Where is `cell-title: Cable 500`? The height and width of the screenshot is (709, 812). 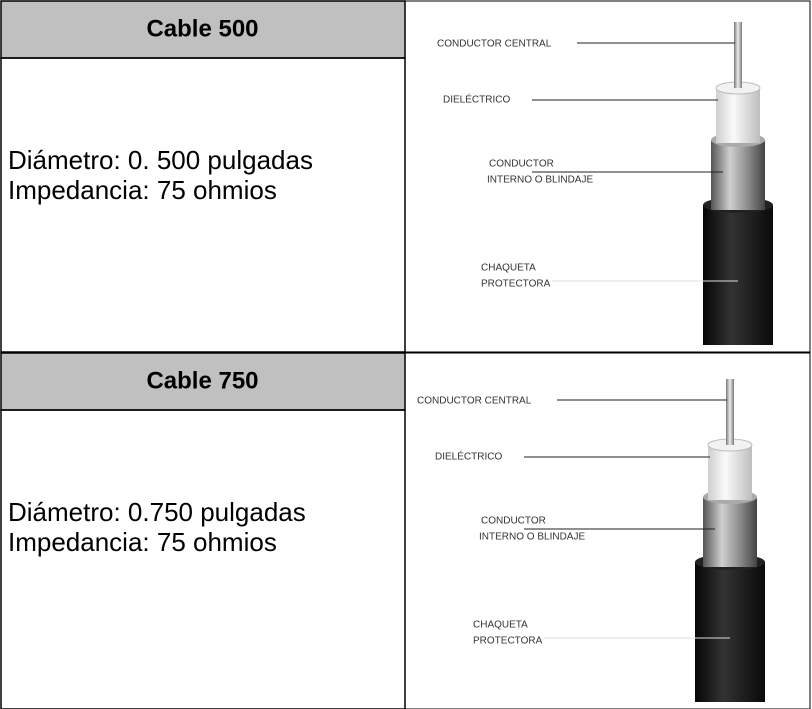 cell-title: Cable 500 is located at coordinates (202, 28).